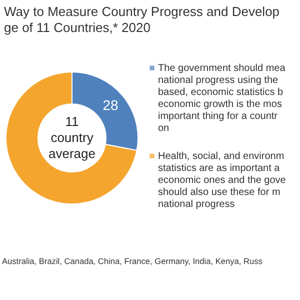  I want to click on text: 11 country average, so click(72, 137).